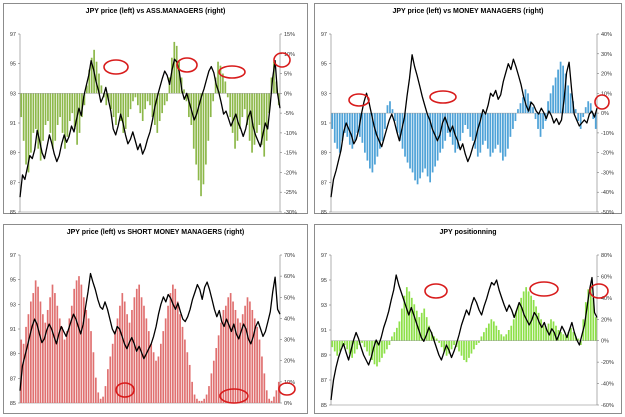  Describe the element at coordinates (464, 326) in the screenshot. I see `bar-series` at that location.